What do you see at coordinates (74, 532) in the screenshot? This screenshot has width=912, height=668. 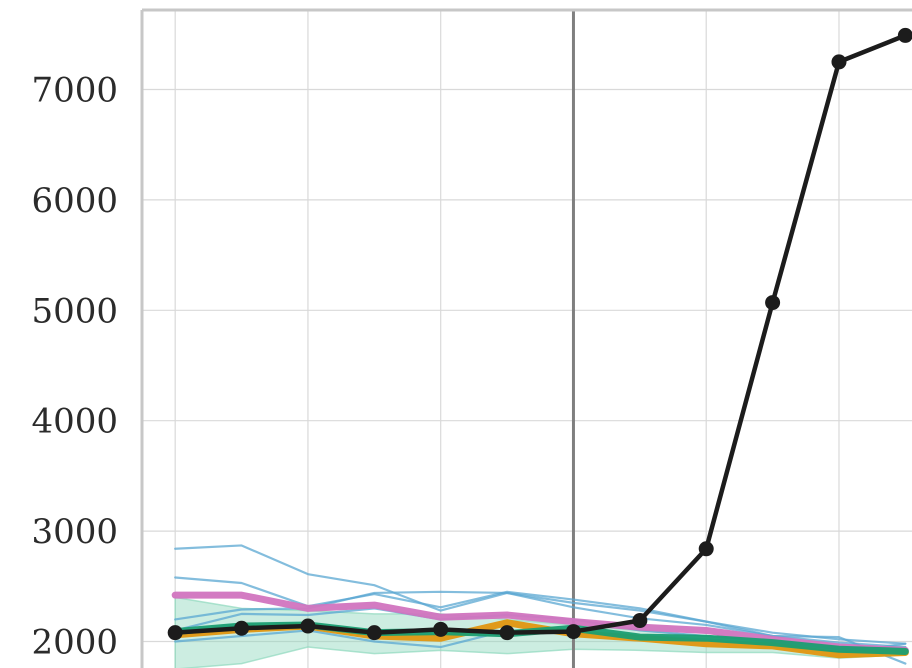 I see `y-tick-label: 3000` at bounding box center [74, 532].